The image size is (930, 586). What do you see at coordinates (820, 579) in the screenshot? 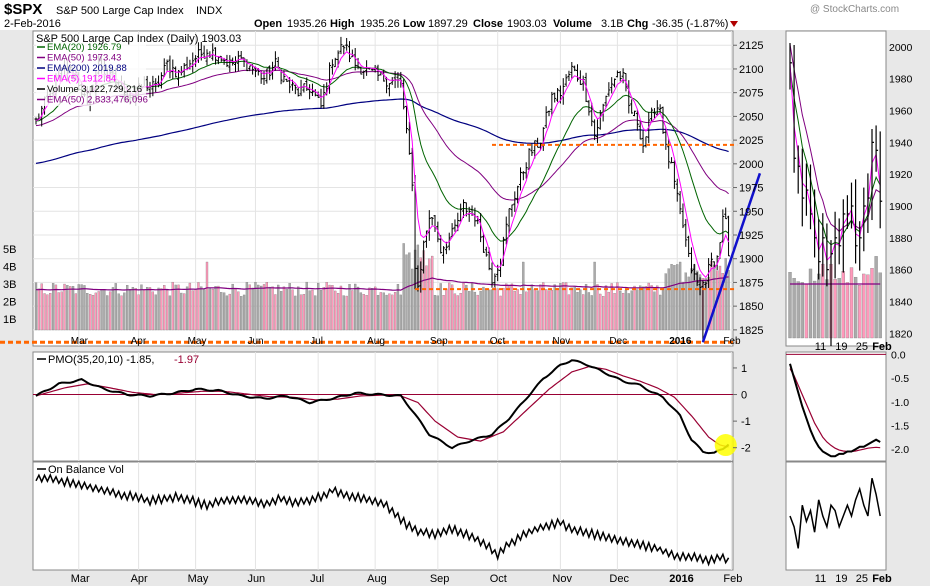
I see `zoom-date-label: 11` at bounding box center [820, 579].